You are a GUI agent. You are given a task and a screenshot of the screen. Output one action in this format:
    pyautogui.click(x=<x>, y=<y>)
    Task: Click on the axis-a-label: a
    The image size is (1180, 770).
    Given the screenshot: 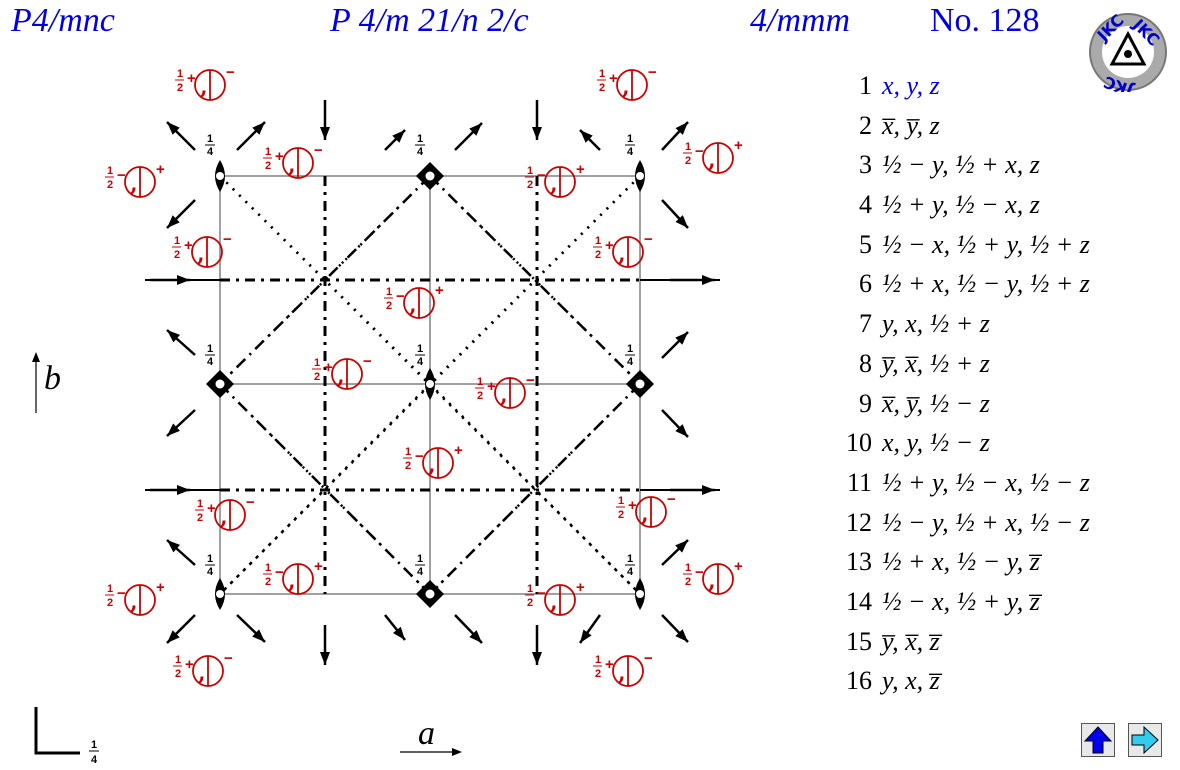 What is the action you would take?
    pyautogui.click(x=426, y=733)
    